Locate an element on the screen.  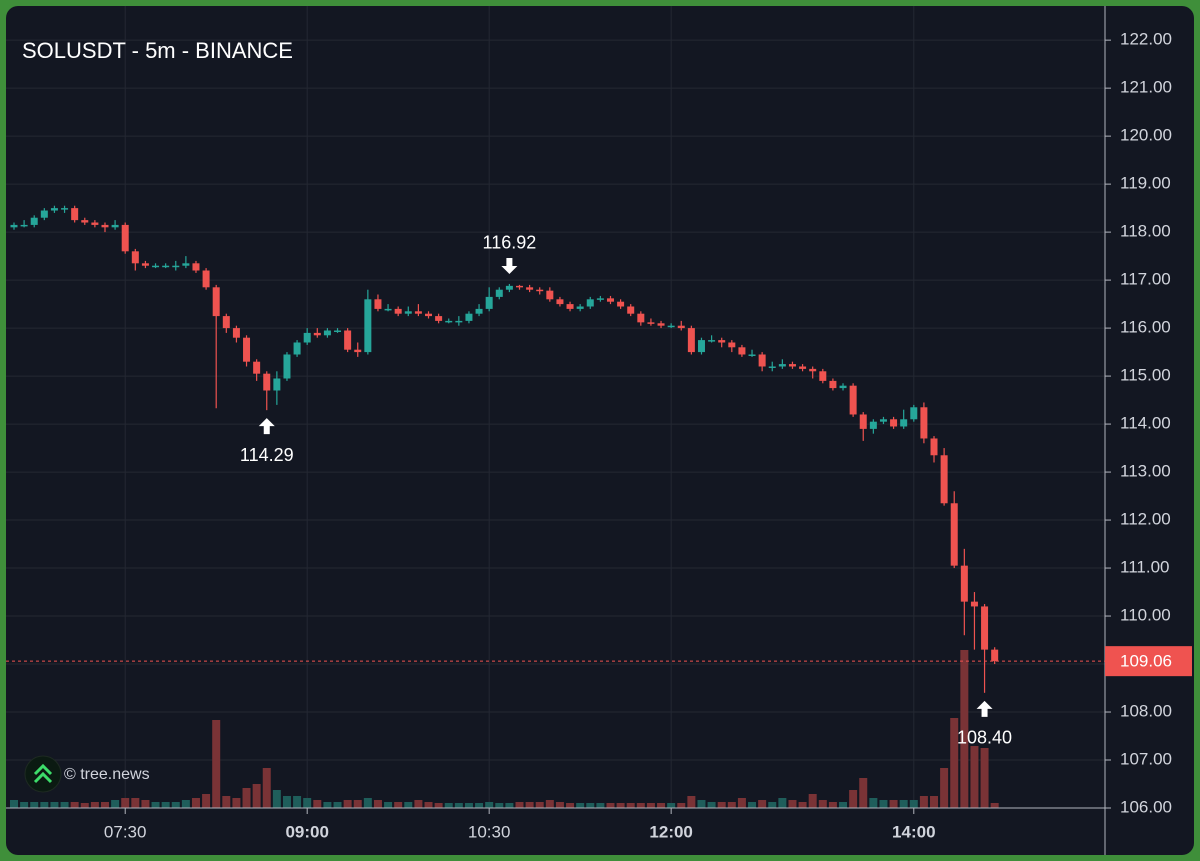
y-tick-label: 110.00 is located at coordinates (1145, 615).